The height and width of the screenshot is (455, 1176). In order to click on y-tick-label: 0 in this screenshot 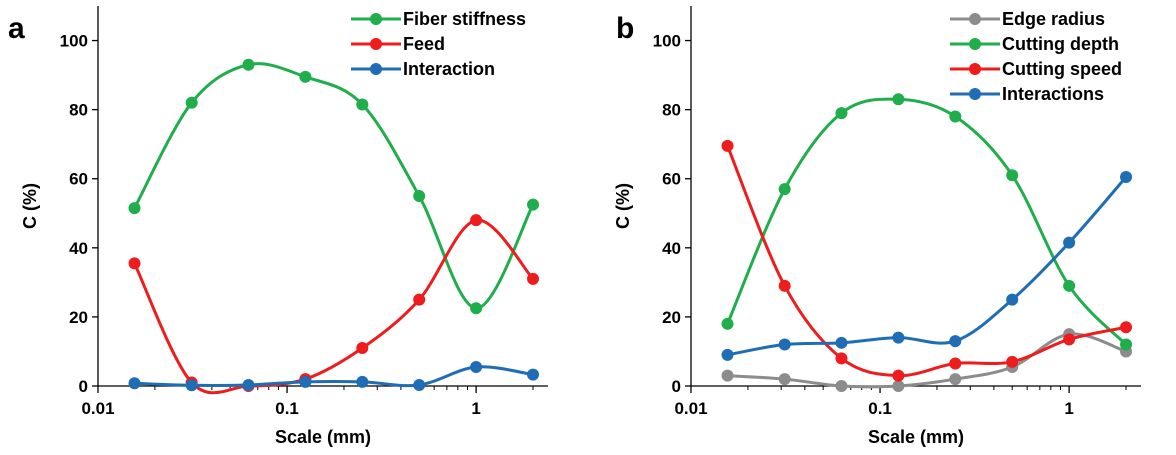, I will do `click(676, 386)`.